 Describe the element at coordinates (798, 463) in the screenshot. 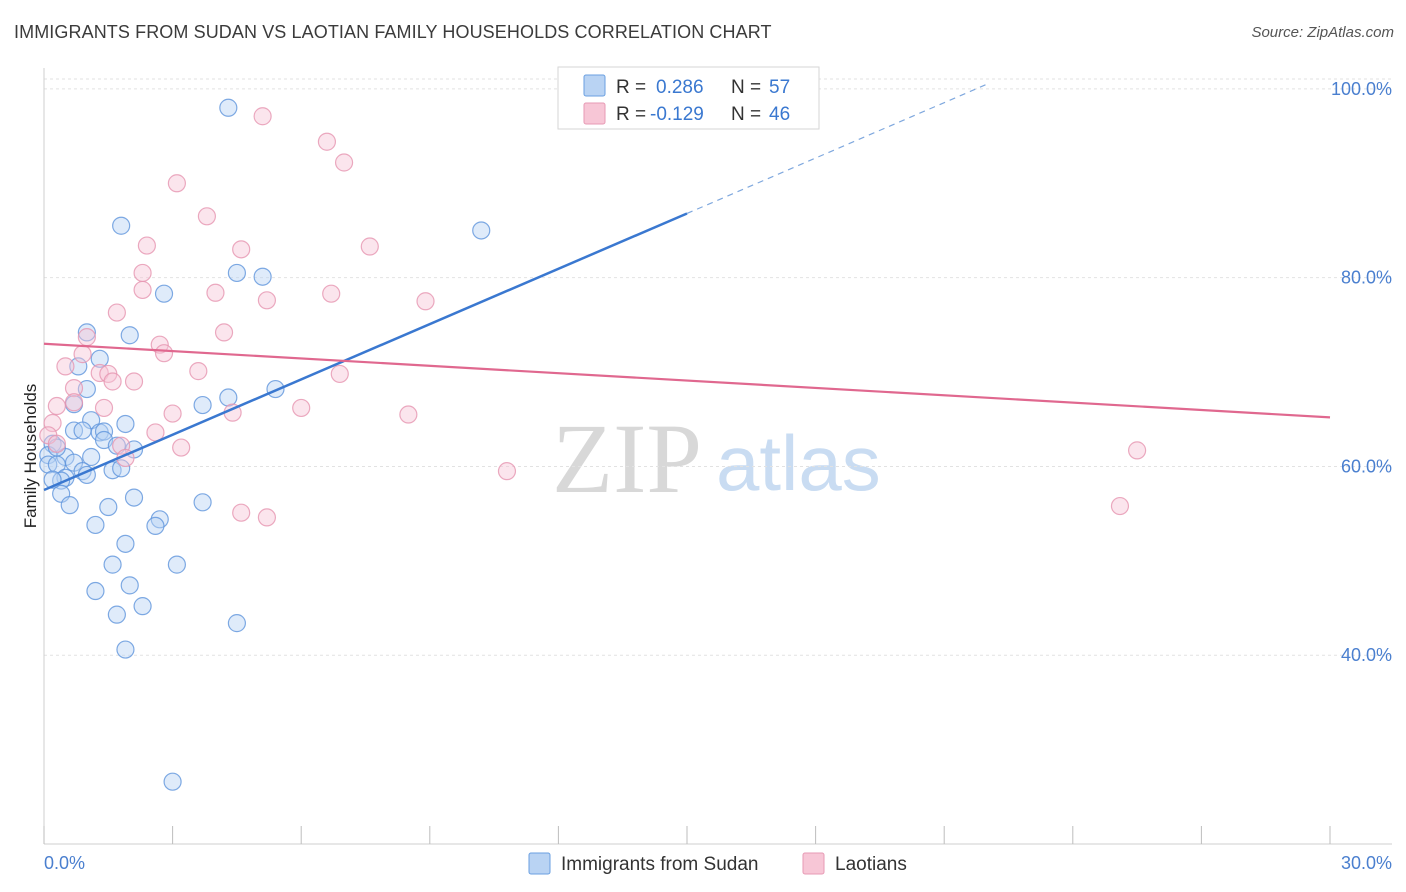

I see `watermark-atlas: atlas` at that location.